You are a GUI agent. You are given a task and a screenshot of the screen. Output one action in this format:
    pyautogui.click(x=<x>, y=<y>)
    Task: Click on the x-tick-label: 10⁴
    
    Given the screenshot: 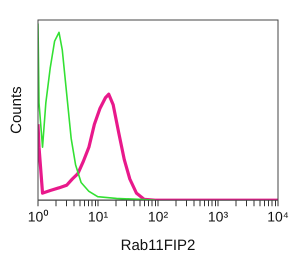 What is the action you would take?
    pyautogui.click(x=278, y=216)
    